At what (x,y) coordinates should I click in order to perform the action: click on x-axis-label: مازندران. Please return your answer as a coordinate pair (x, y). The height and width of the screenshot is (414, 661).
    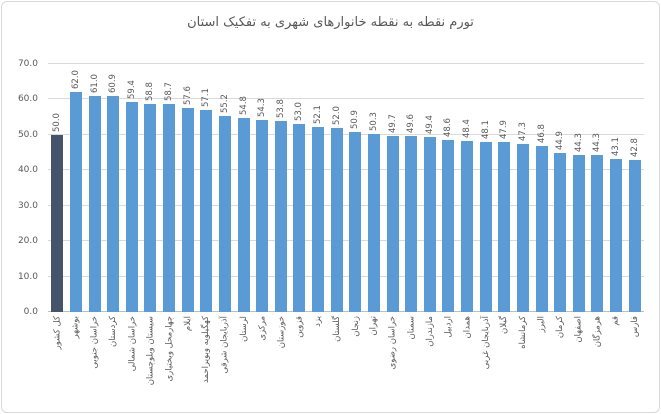
    Looking at the image, I should click on (429, 331).